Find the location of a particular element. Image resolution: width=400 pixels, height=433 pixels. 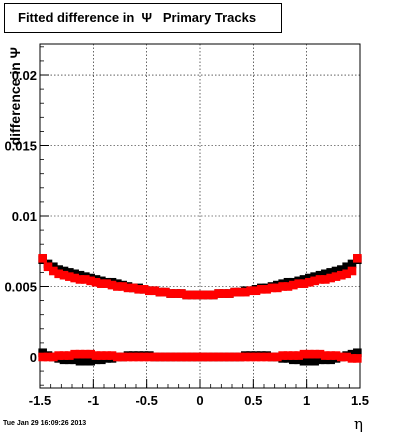

x-axis-label: η is located at coordinates (358, 424).